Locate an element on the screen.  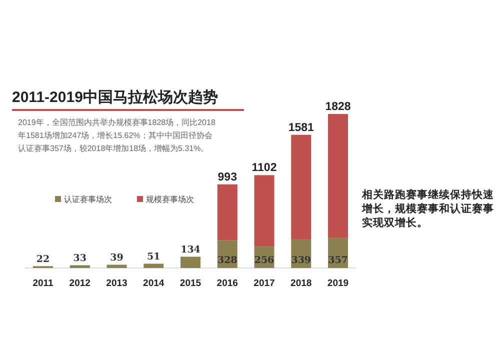
data-label: 22 is located at coordinates (43, 260).